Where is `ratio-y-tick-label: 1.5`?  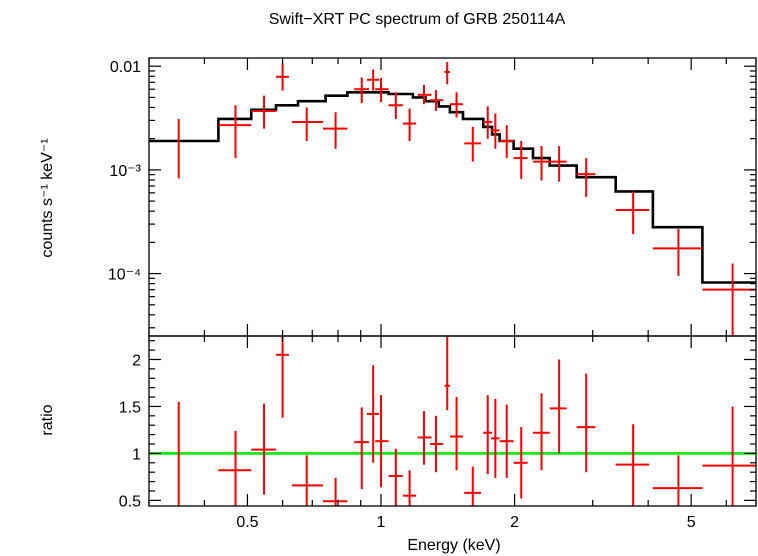 ratio-y-tick-label: 1.5 is located at coordinates (130, 407).